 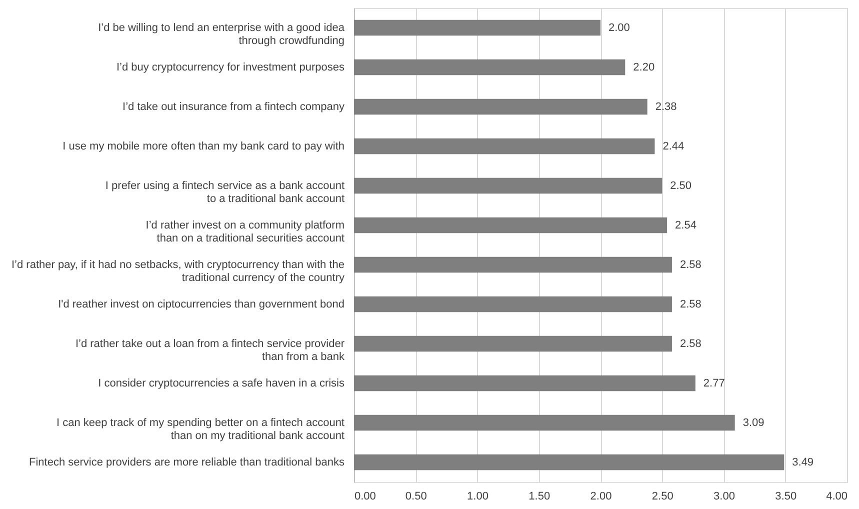 What do you see at coordinates (221, 383) in the screenshot?
I see `y-tick-label: I consider cryptocurrencies a safe haven in a crisis` at bounding box center [221, 383].